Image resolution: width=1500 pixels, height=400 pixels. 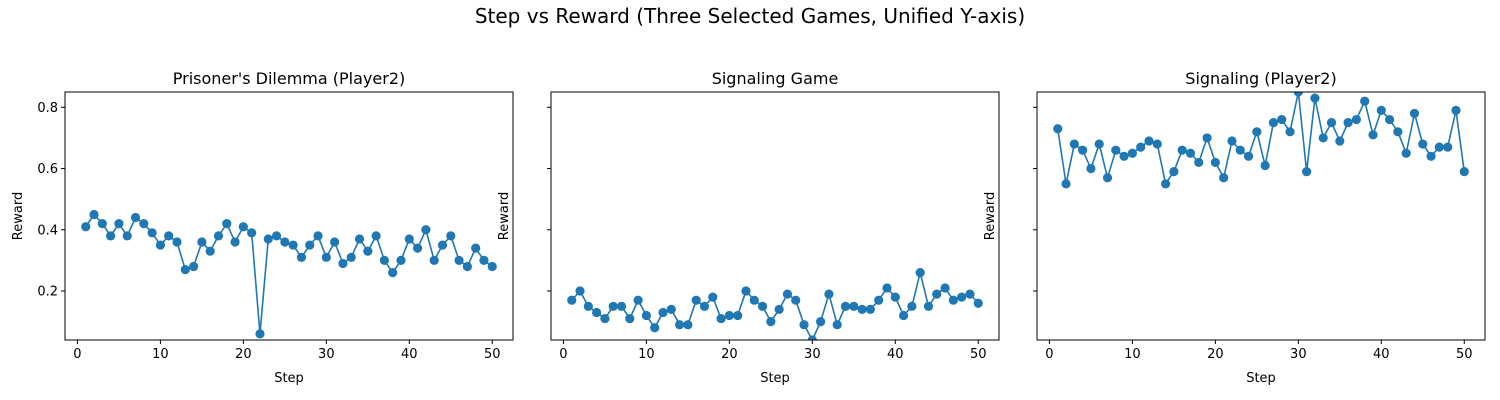 I want to click on x-tick-label: 20, so click(x=243, y=354).